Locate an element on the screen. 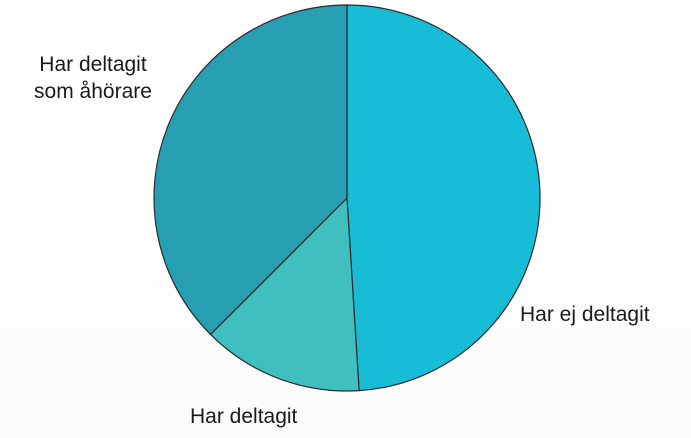  slice-har-deltagit is located at coordinates (284, 294).